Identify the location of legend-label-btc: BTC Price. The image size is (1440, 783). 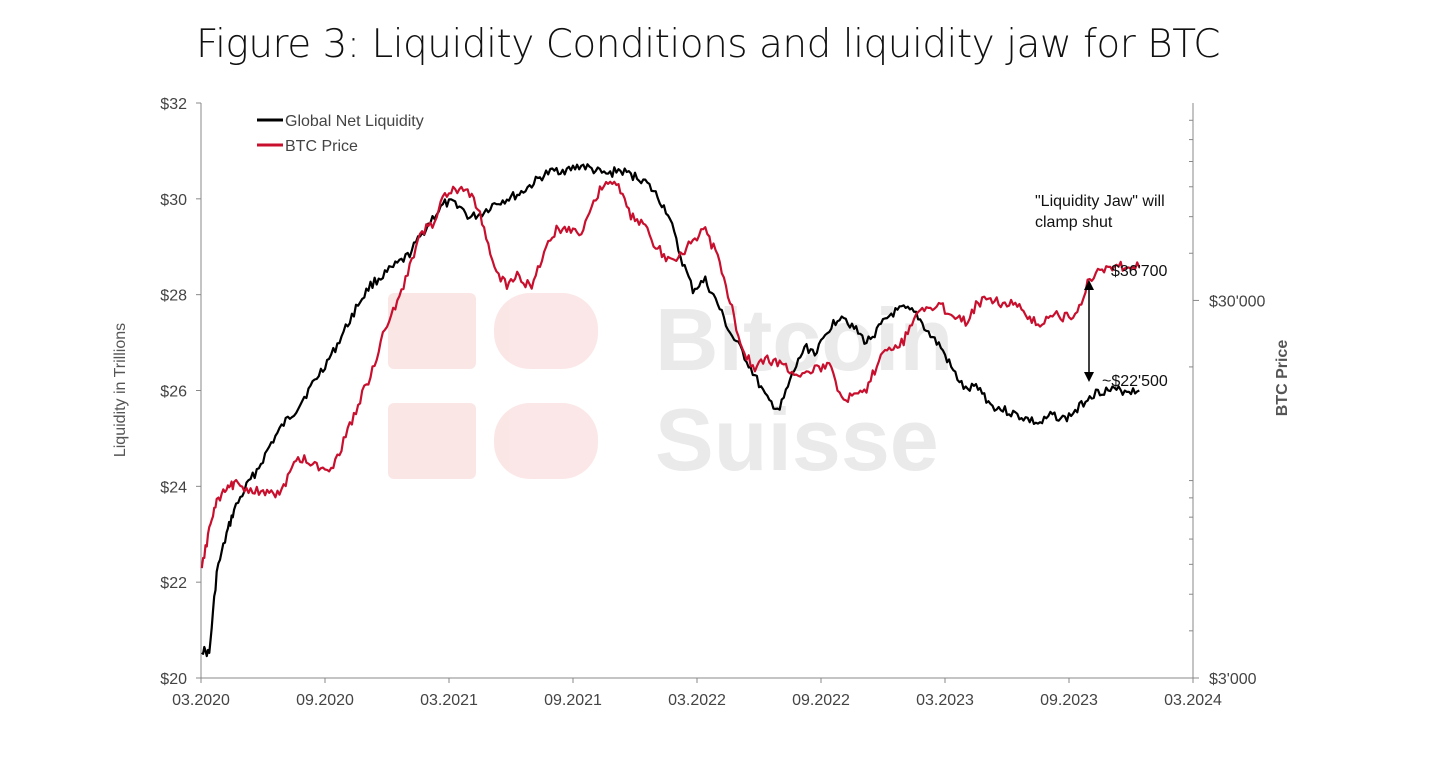
(321, 146).